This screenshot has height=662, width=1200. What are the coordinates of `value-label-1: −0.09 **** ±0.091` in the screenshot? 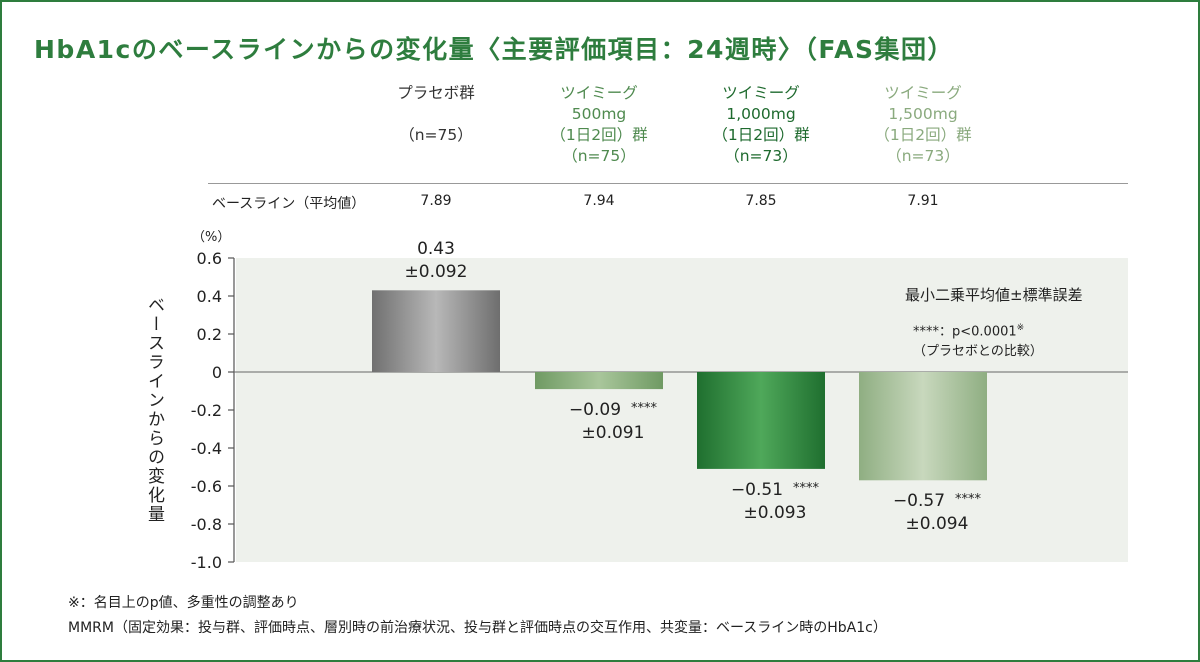 It's located at (613, 421).